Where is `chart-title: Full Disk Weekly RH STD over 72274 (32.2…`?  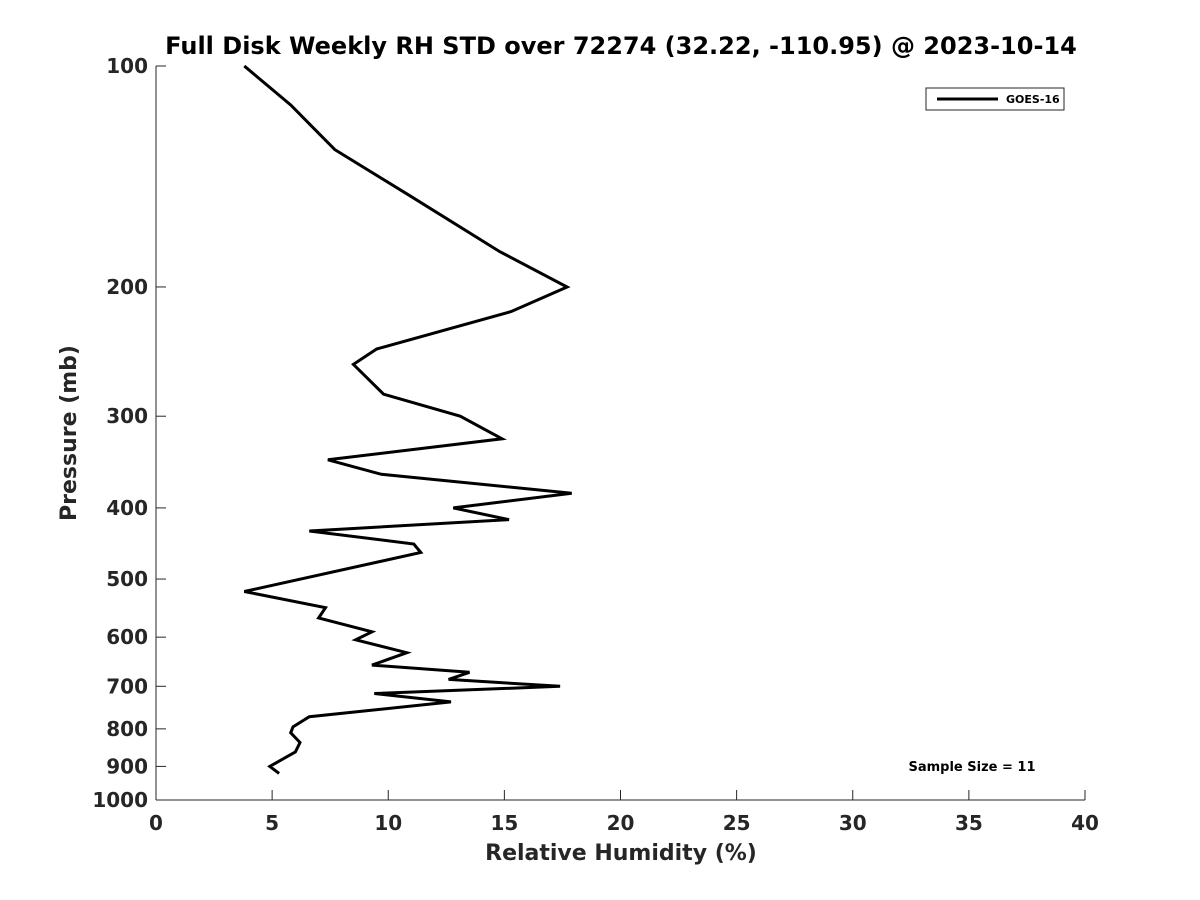
chart-title: Full Disk Weekly RH STD over 72274 (32.2… is located at coordinates (621, 46).